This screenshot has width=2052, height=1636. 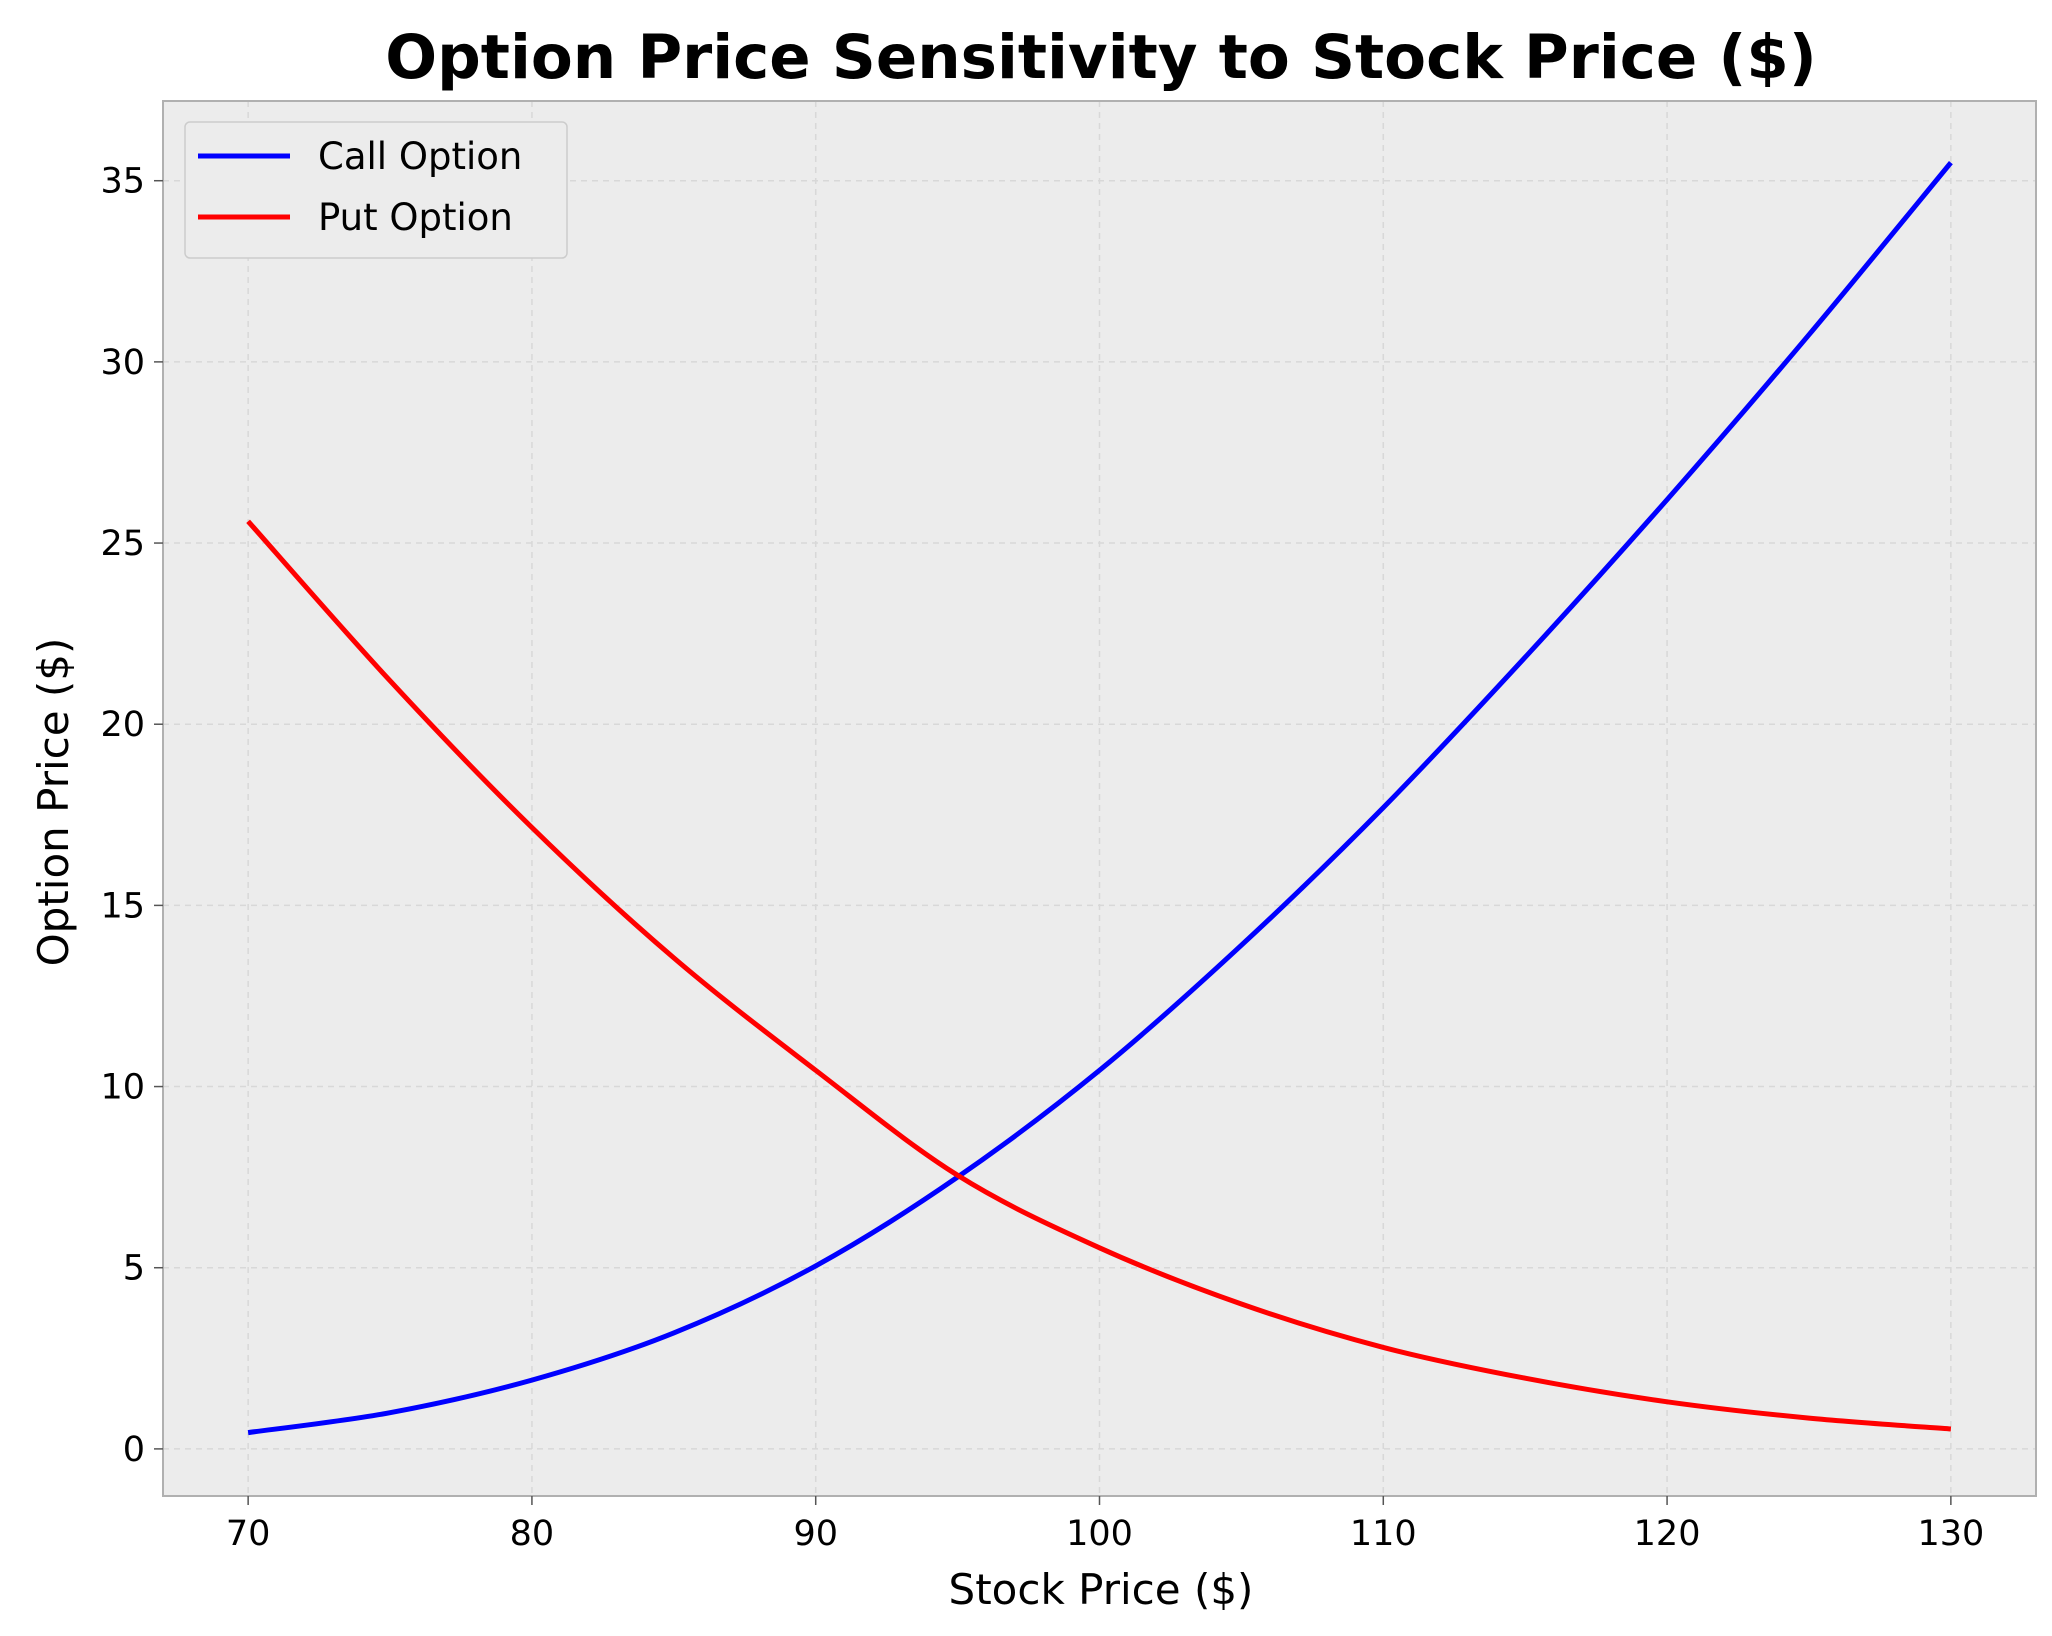 I want to click on x-tick-label: 80, so click(x=532, y=1534).